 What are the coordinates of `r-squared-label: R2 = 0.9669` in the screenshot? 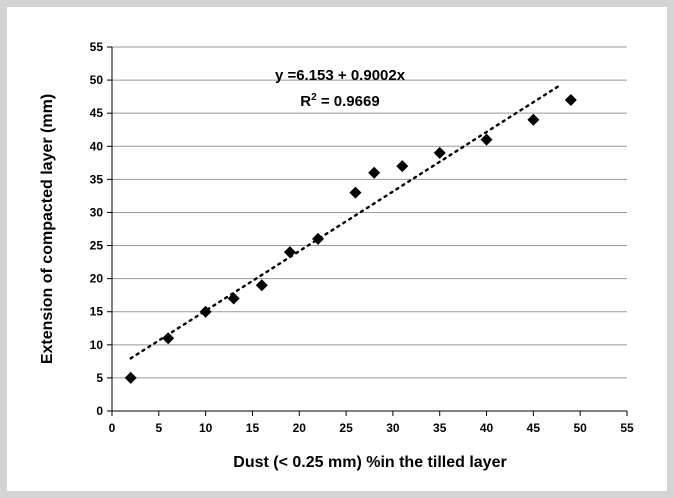 It's located at (339, 101).